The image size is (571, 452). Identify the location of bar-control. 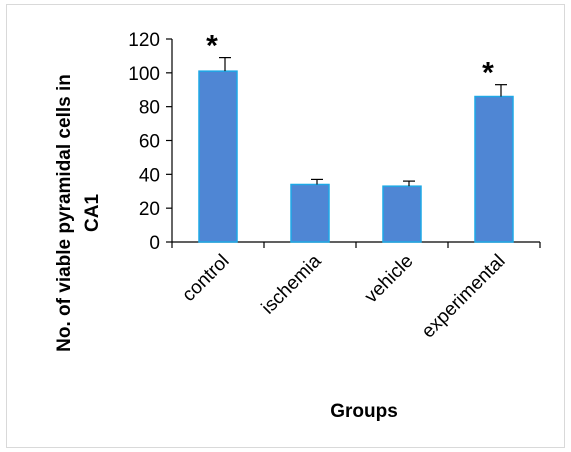
(218, 156).